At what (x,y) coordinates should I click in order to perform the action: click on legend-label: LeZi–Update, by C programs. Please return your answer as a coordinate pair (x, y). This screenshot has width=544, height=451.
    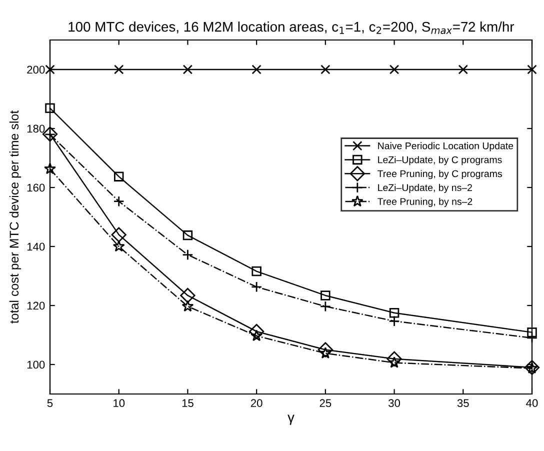
    Looking at the image, I should click on (440, 161).